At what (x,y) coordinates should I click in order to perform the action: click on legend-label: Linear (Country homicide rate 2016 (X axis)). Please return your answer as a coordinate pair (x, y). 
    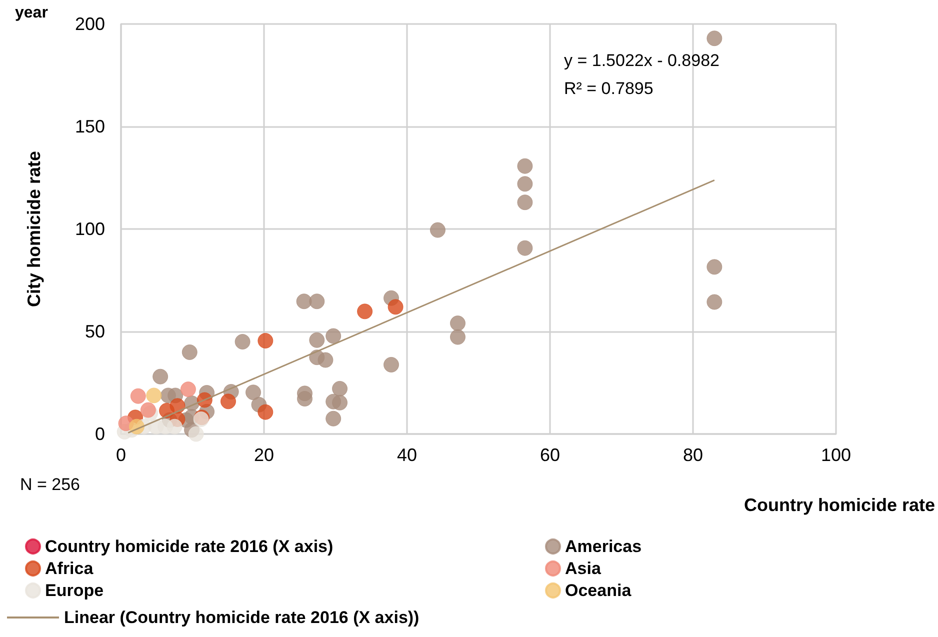
    Looking at the image, I should click on (242, 617).